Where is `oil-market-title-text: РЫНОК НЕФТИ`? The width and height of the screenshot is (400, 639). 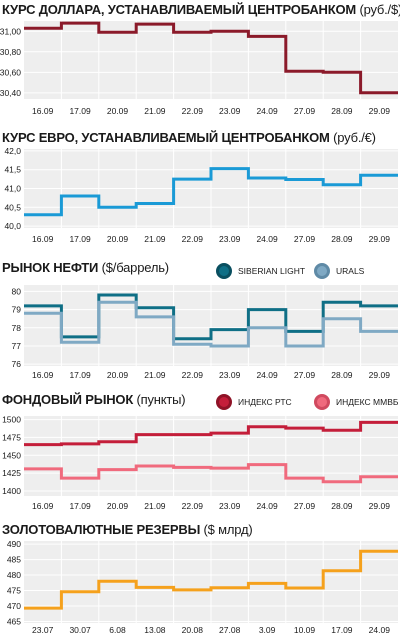 oil-market-title-text: РЫНОК НЕФТИ is located at coordinates (50, 267).